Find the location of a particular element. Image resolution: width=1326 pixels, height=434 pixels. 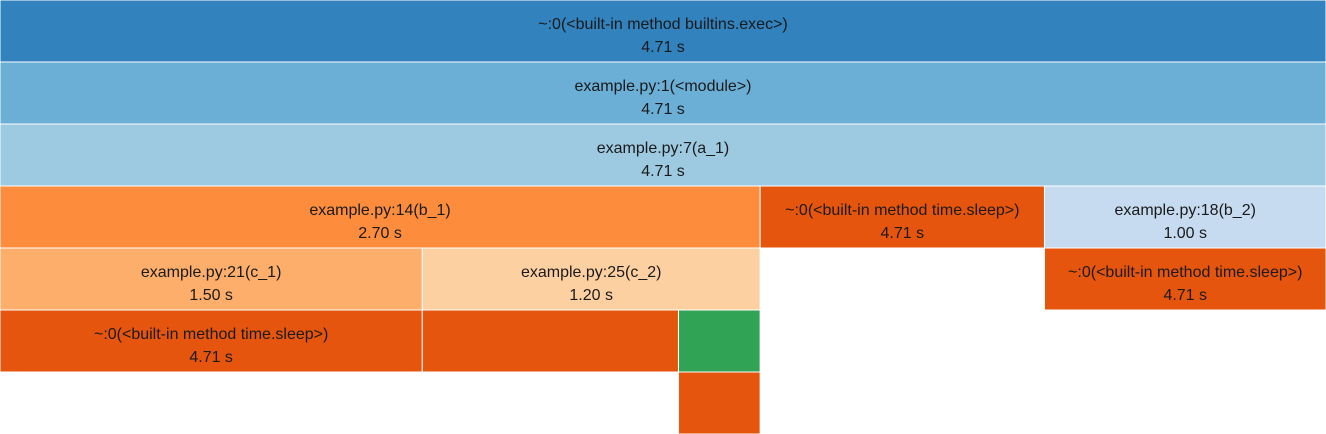

icicle-node-name: example.py:7(a_1) is located at coordinates (663, 148).